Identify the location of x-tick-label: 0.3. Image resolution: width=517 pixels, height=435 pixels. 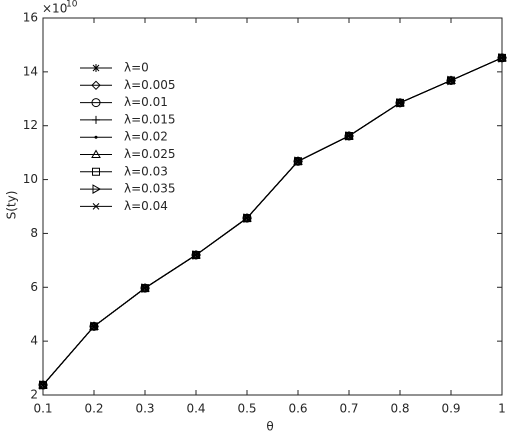
(144, 409).